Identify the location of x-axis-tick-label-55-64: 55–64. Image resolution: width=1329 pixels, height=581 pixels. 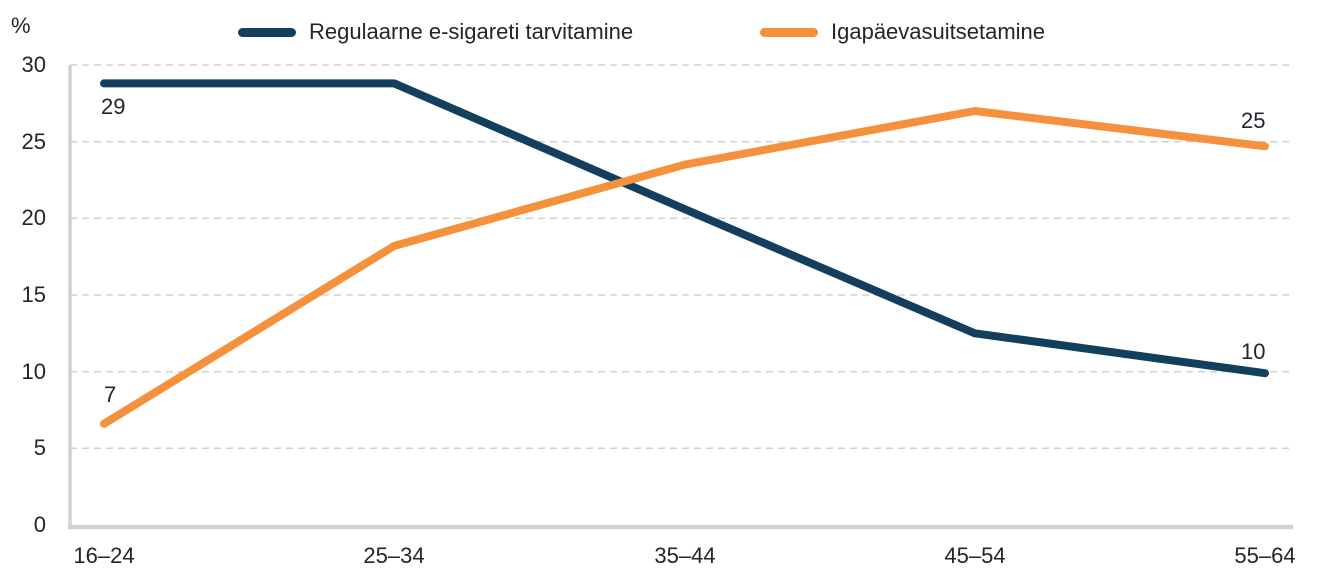
(1265, 555).